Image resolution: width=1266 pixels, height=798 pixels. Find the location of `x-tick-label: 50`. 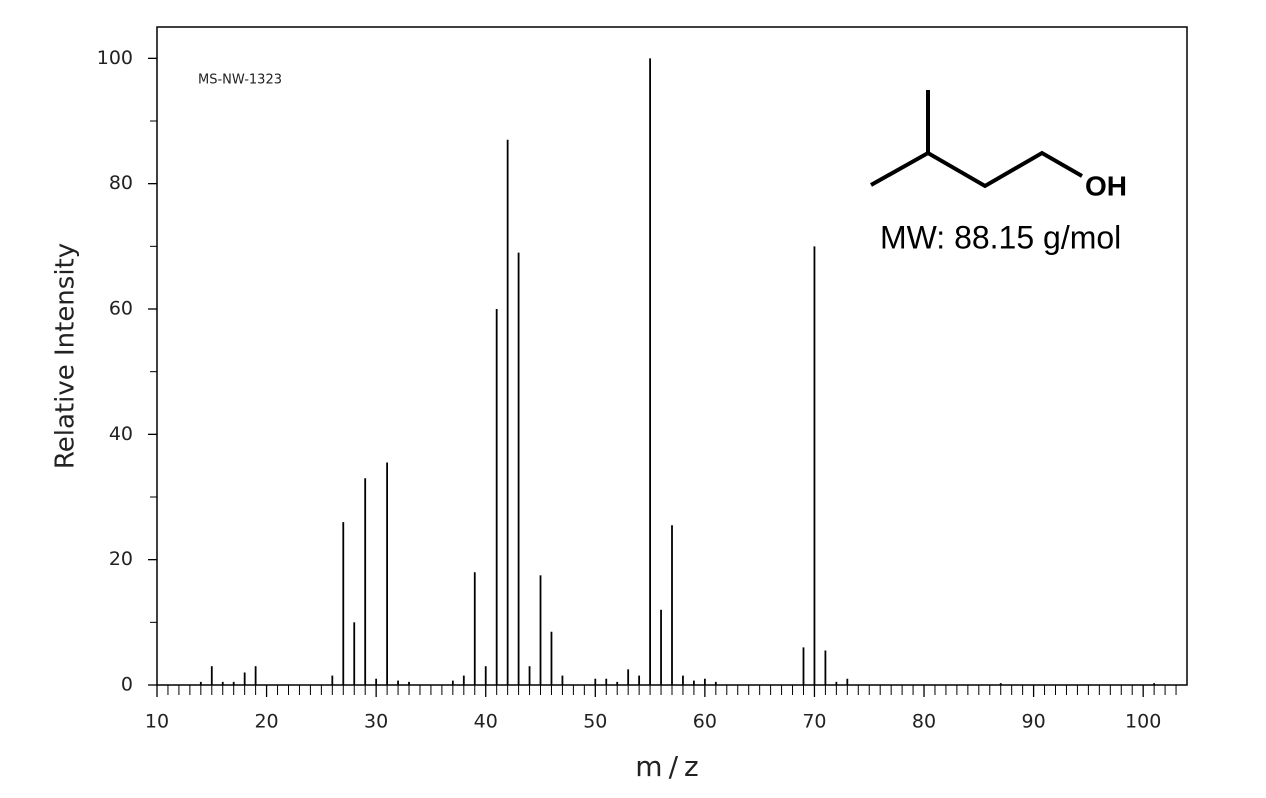

x-tick-label: 50 is located at coordinates (595, 722).